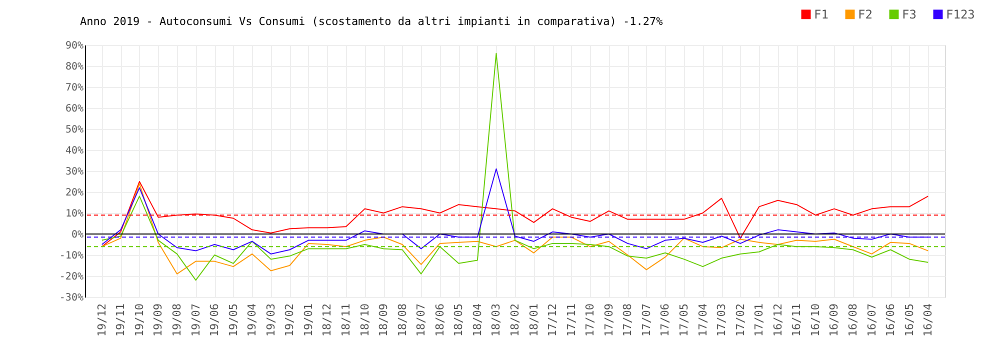  Describe the element at coordinates (627, 320) in the screenshot. I see `x-tick-label: 17/08` at that location.